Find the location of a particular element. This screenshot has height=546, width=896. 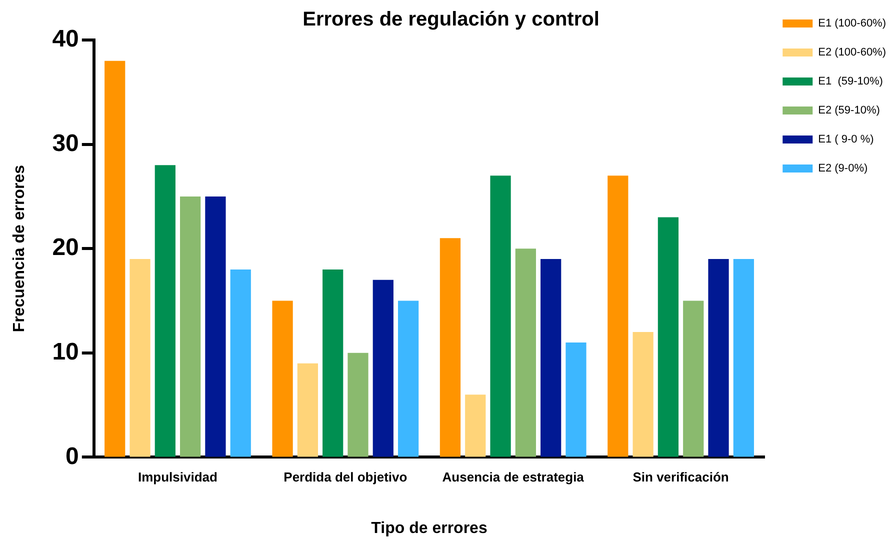

x-axis-title: Tipo de errores is located at coordinates (429, 528).